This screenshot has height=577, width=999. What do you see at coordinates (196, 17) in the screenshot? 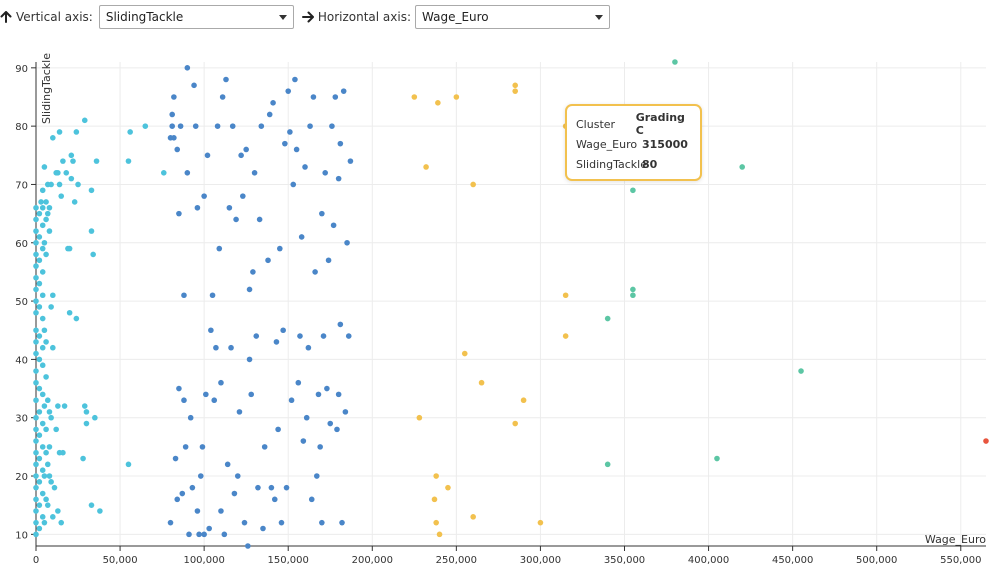
I see `vertical-axis-select: SlidingTackle` at bounding box center [196, 17].